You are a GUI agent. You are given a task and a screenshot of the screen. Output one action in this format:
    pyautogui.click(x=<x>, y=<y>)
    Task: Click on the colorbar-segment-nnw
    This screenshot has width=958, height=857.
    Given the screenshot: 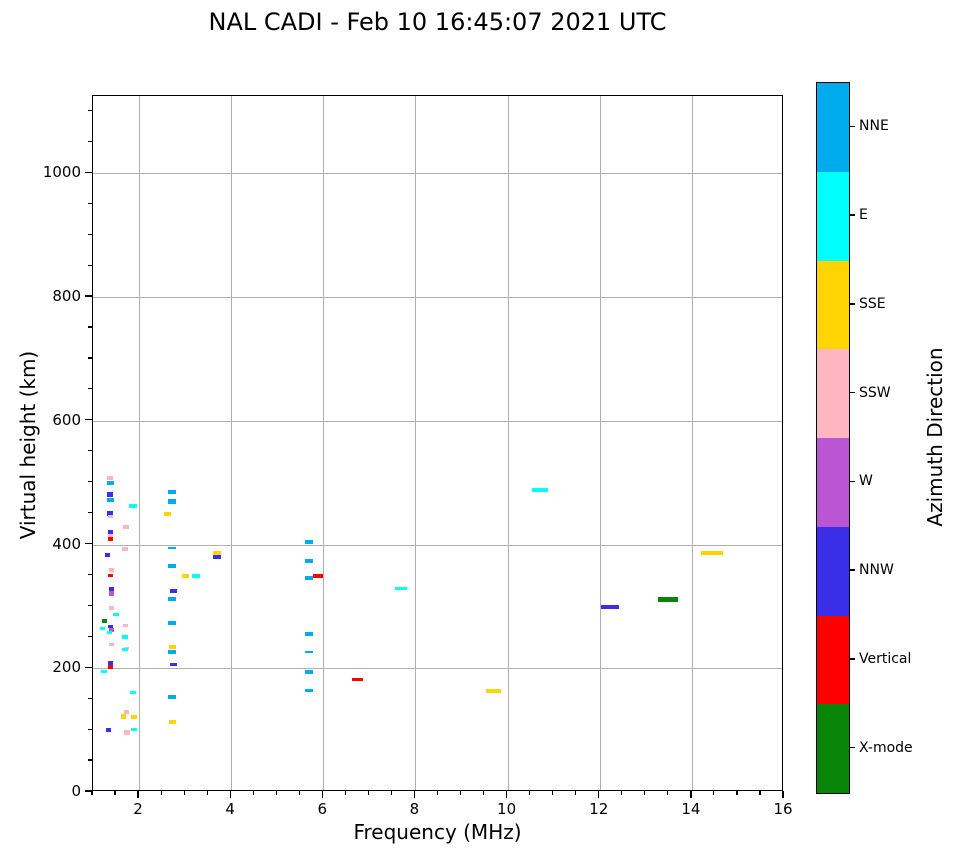 What is the action you would take?
    pyautogui.click(x=833, y=571)
    